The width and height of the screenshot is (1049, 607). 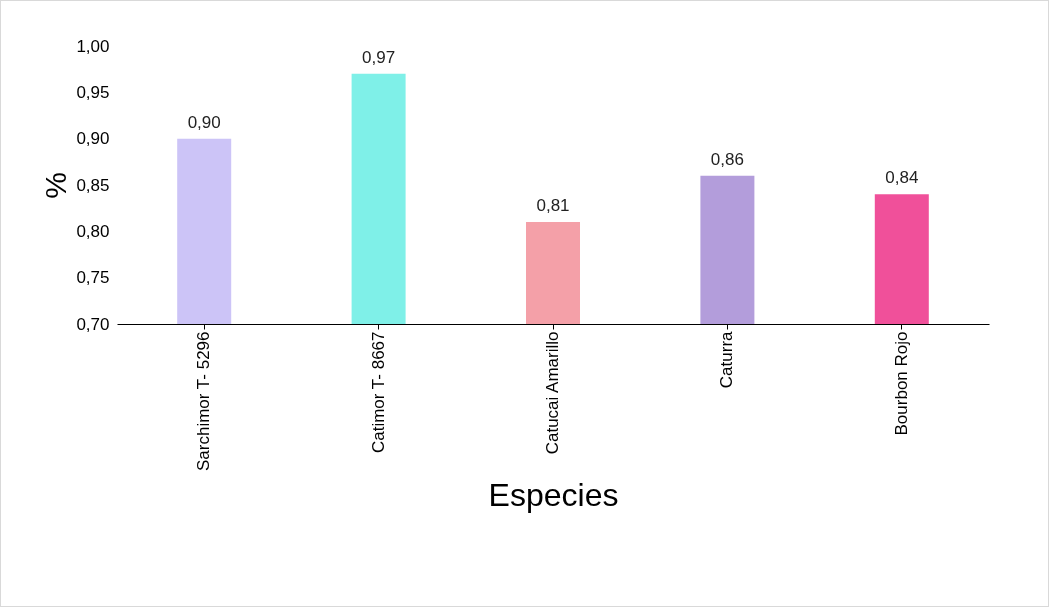 What do you see at coordinates (56, 185) in the screenshot?
I see `y-axis-title: %` at bounding box center [56, 185].